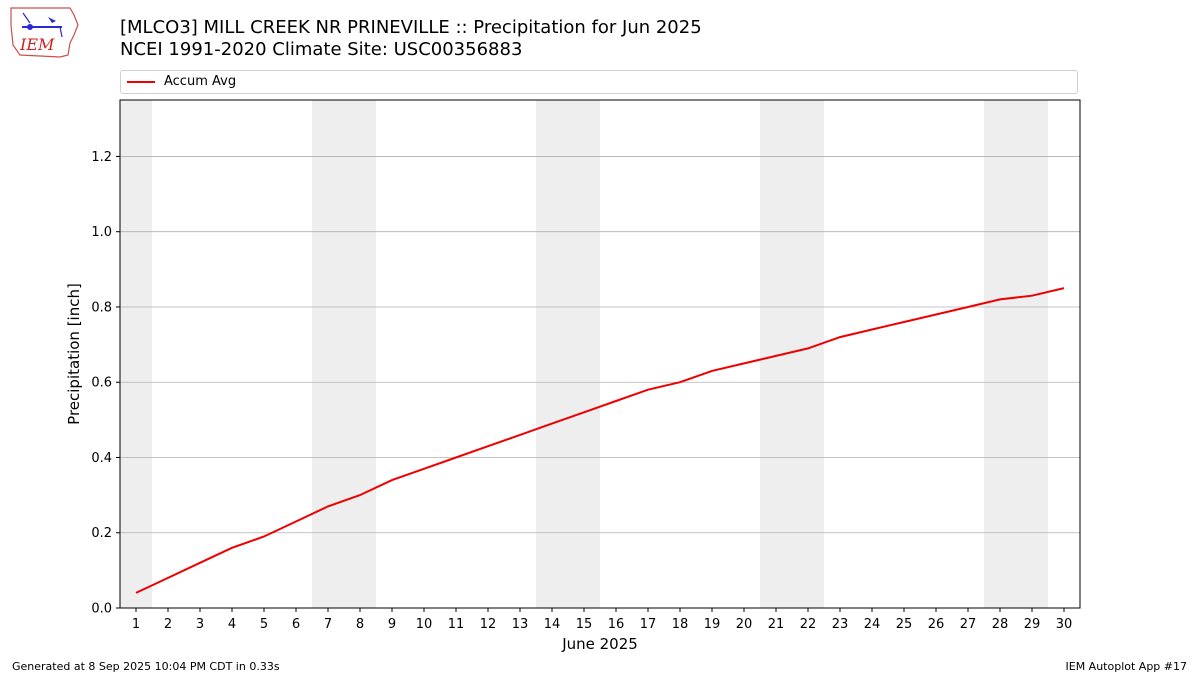 The width and height of the screenshot is (1200, 675). Describe the element at coordinates (744, 624) in the screenshot. I see `xtick-label-20: 20` at that location.